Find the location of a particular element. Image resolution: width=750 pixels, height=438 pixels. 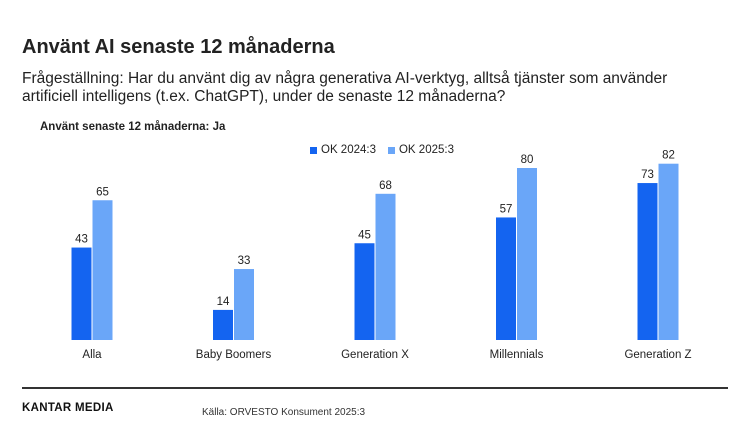

data-label-generation-z-series-1: 73 is located at coordinates (647, 175).